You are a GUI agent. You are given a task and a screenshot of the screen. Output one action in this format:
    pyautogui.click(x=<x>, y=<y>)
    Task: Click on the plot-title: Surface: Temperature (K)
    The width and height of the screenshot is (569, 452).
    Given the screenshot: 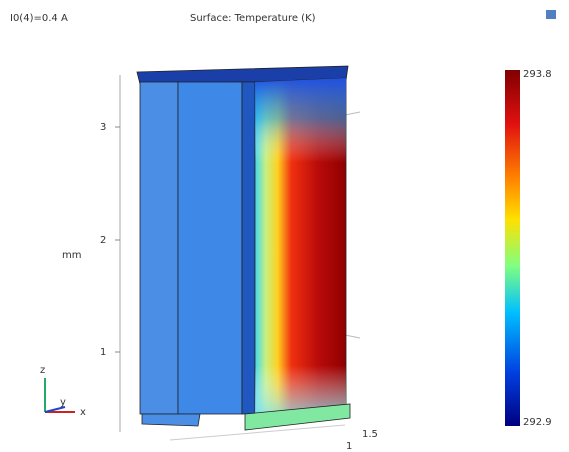 What is the action you would take?
    pyautogui.click(x=253, y=18)
    